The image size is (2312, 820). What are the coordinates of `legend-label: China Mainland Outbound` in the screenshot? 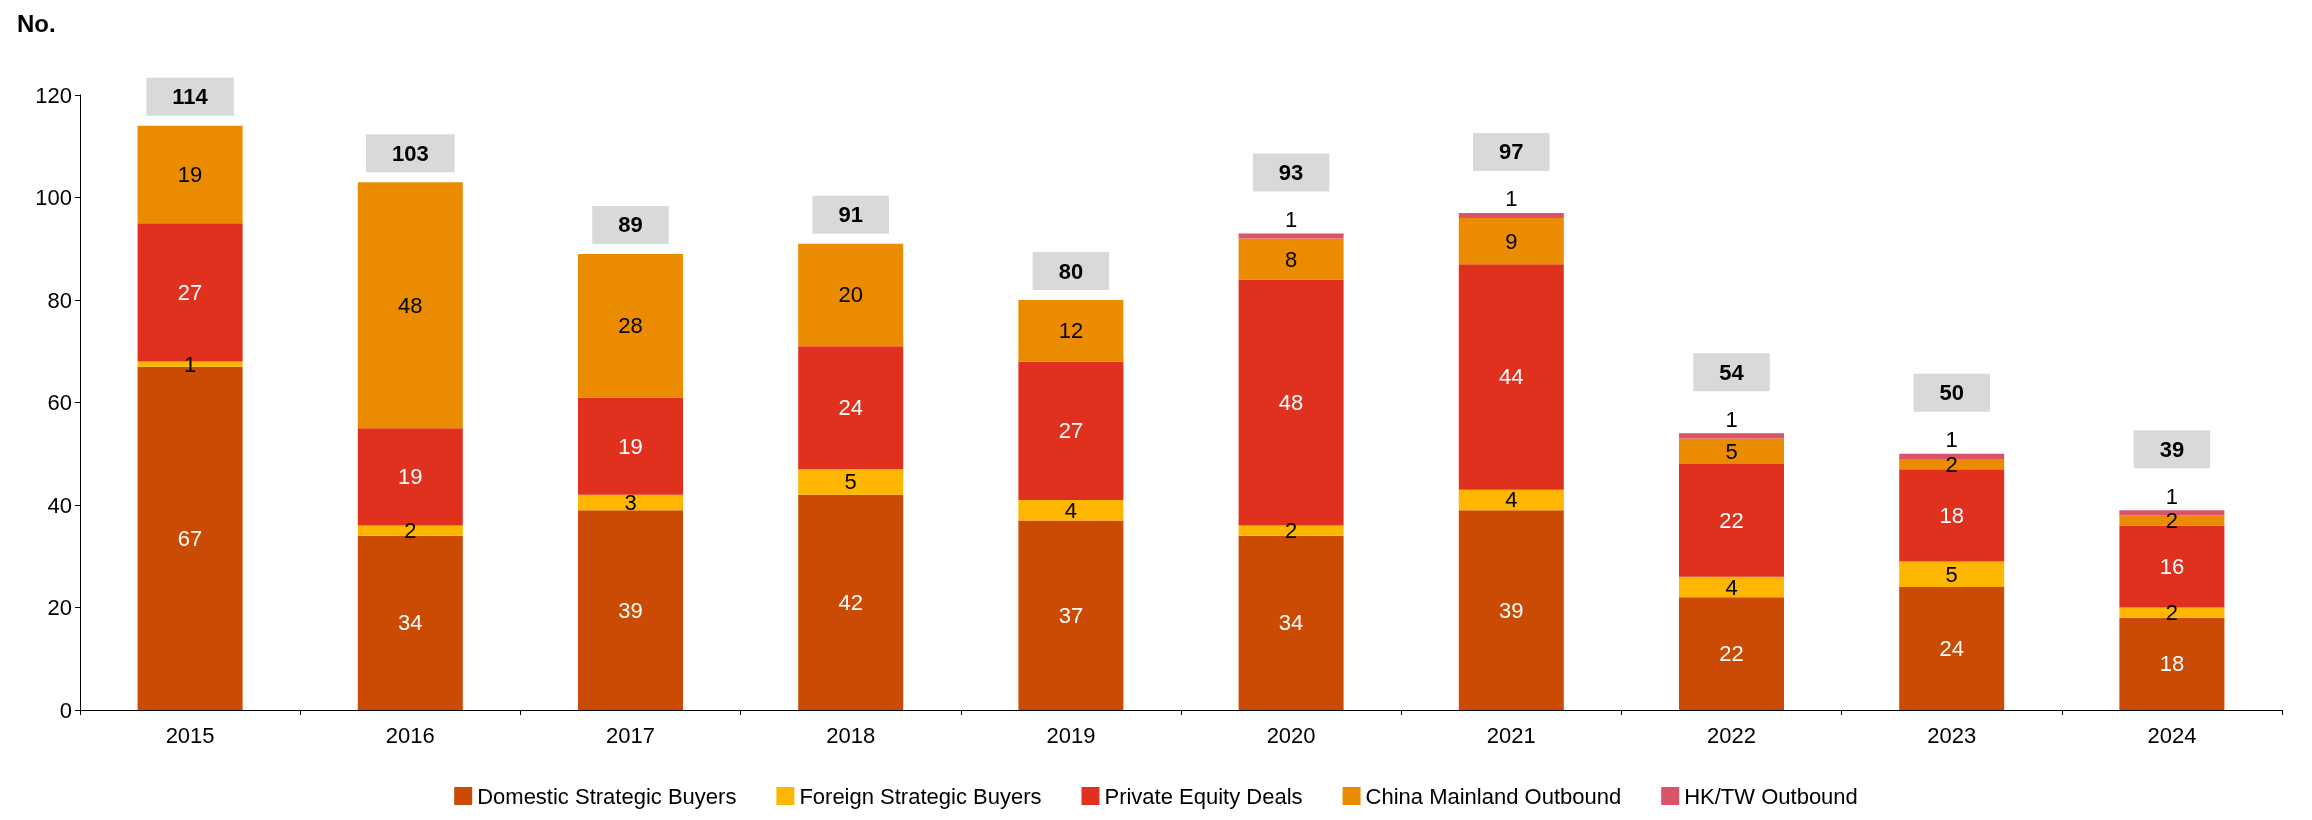 It's located at (1493, 796).